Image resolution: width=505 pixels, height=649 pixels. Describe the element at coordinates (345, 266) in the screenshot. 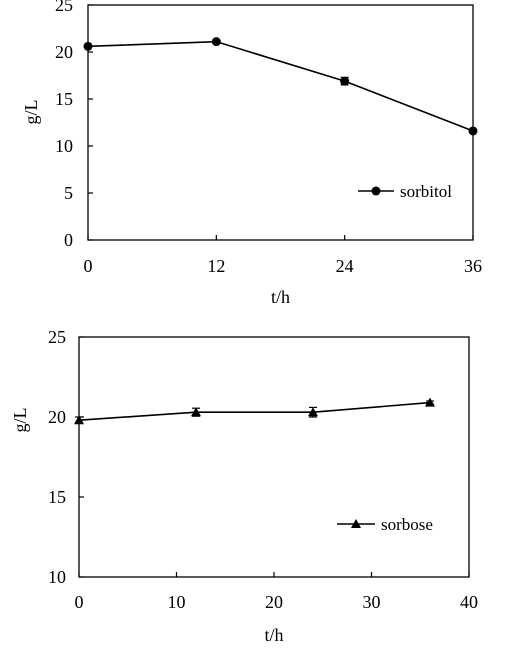

I see `x-tick-label: 24` at that location.